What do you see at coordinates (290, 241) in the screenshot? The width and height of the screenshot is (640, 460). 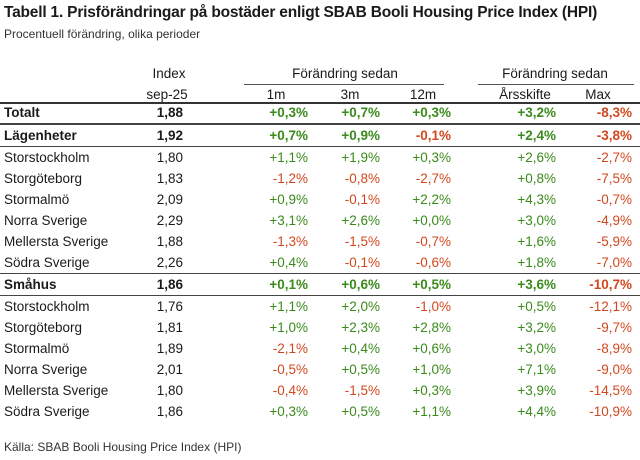 I see `cell-m1: -1,3%` at bounding box center [290, 241].